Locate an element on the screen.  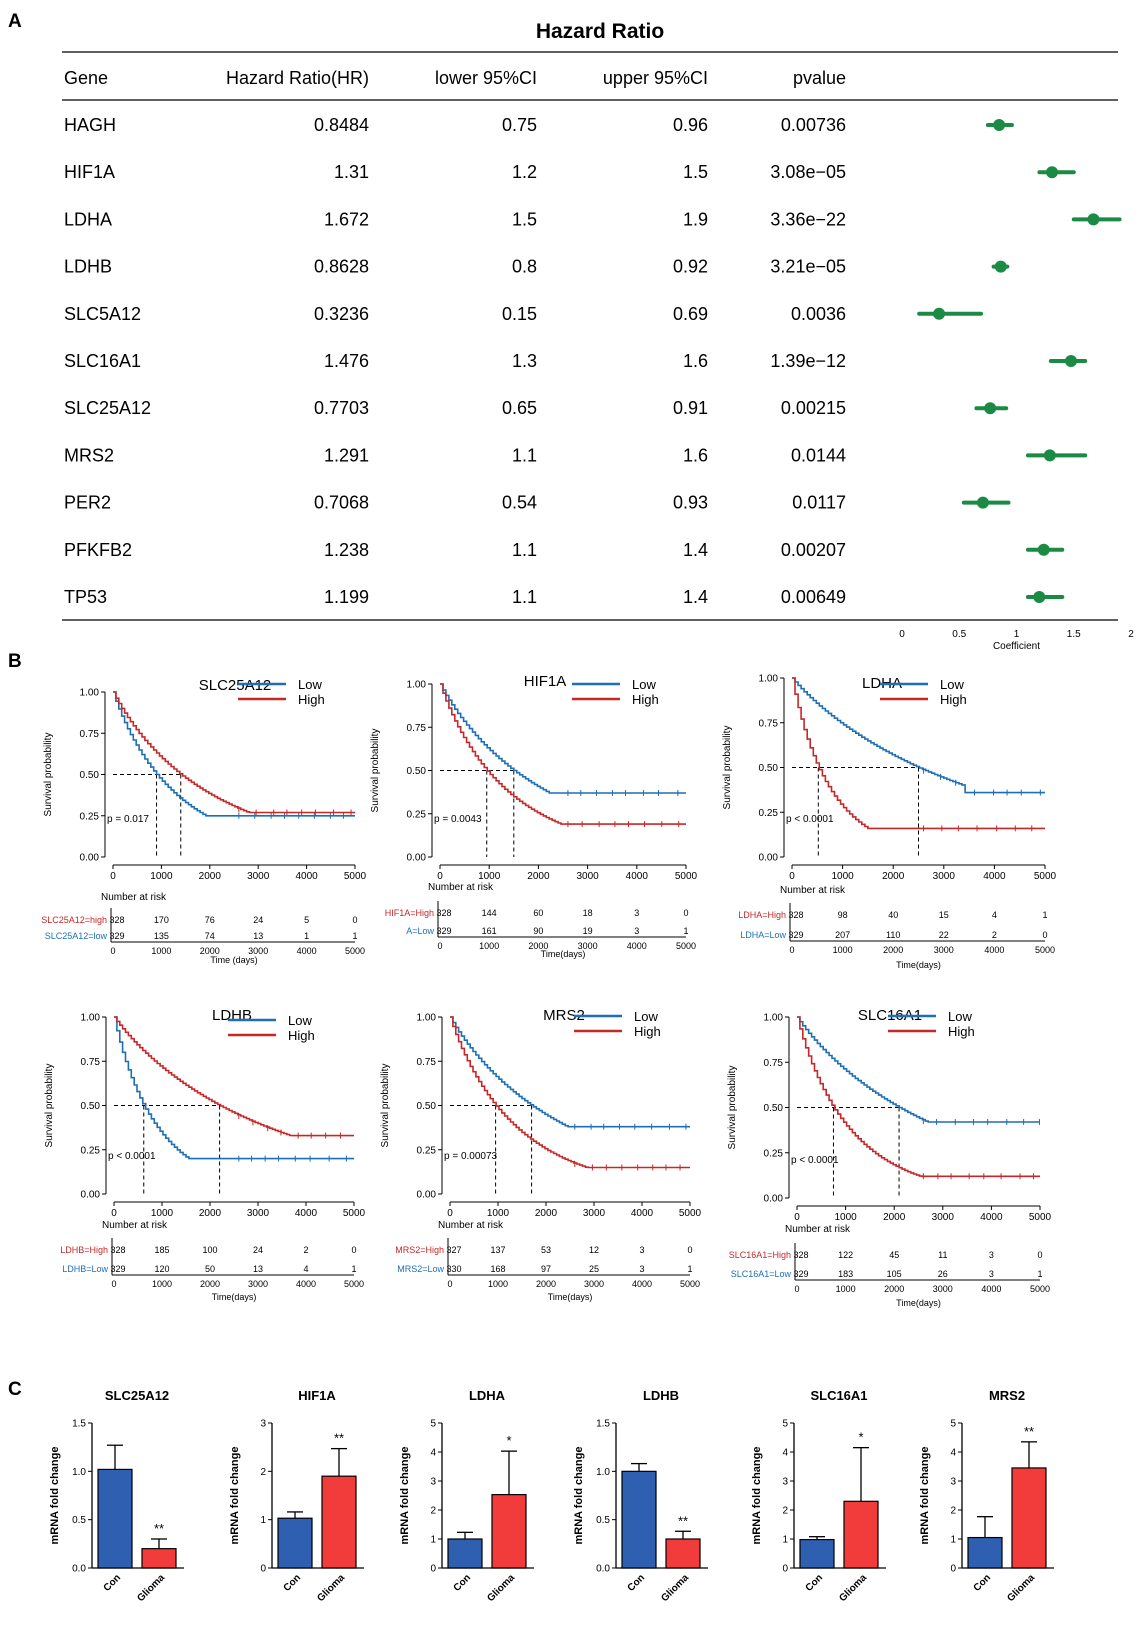
km-risk-value: 53 is located at coordinates (546, 1250).